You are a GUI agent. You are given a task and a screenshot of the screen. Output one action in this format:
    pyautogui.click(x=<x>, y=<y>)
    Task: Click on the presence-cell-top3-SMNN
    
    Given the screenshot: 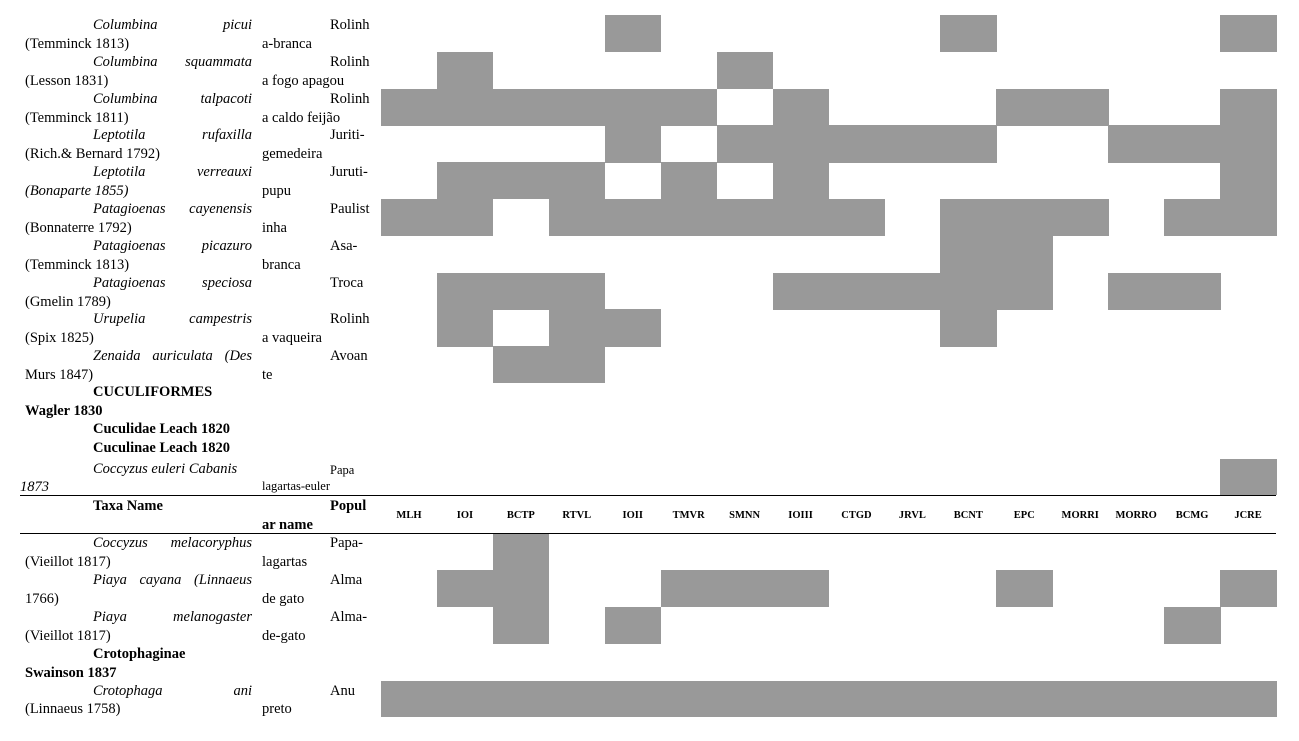 What is the action you would take?
    pyautogui.click(x=745, y=144)
    